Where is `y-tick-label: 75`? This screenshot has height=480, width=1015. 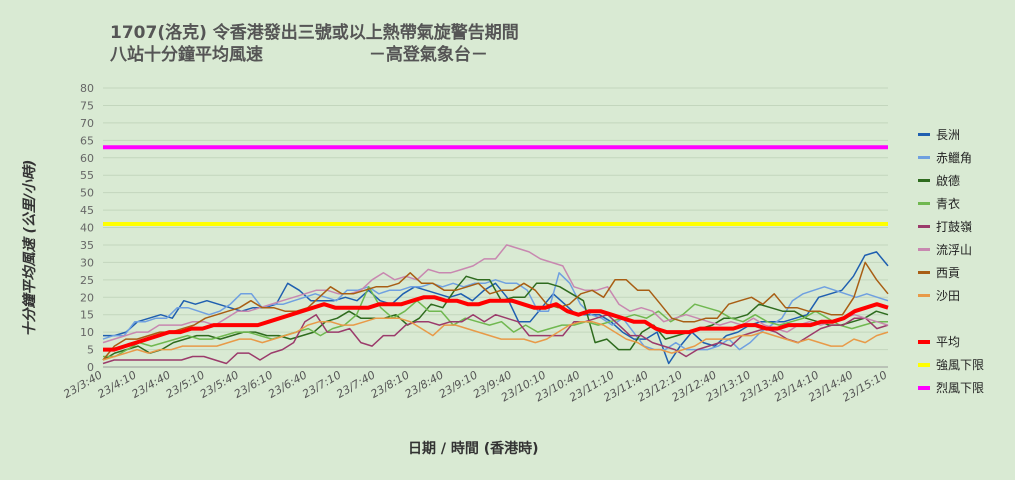 y-tick-label: 75 is located at coordinates (87, 105).